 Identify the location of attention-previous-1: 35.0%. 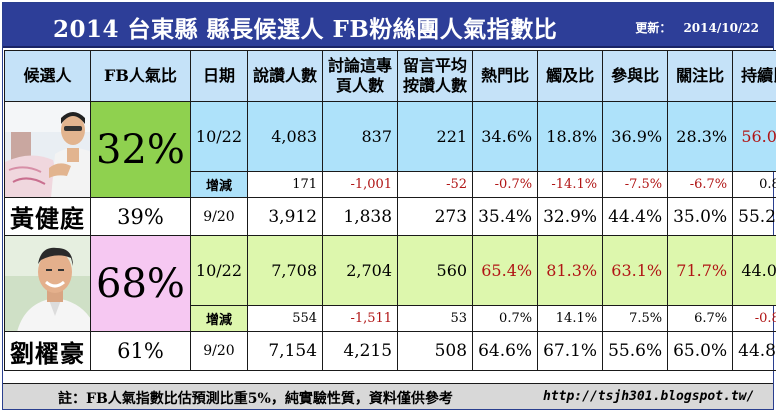
(700, 217).